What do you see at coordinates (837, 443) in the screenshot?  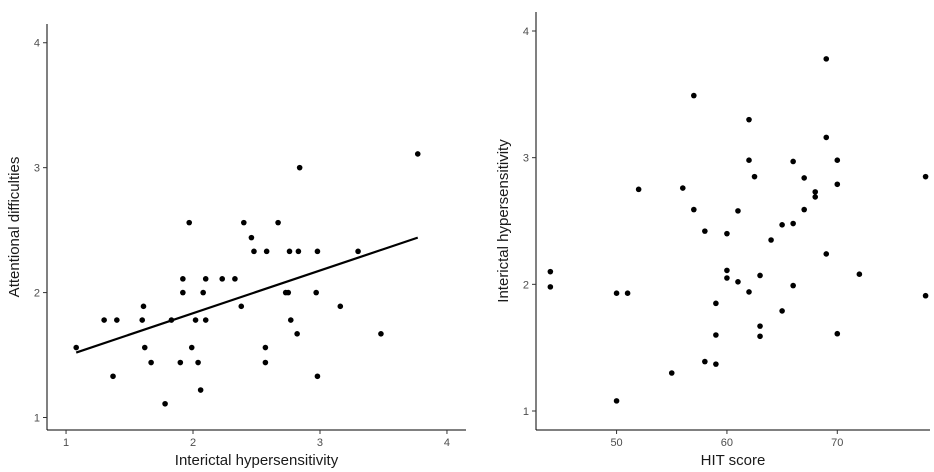 I see `x-tick-label: 70` at bounding box center [837, 443].